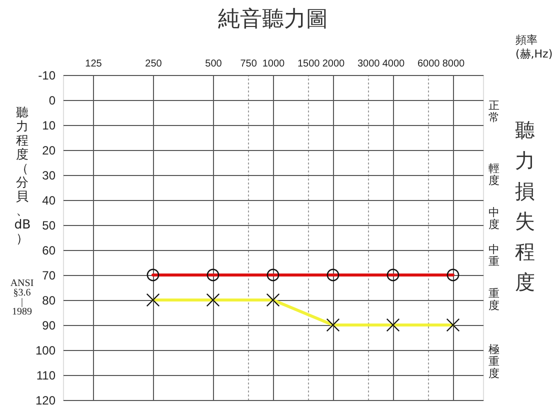 This screenshot has width=553, height=413. What do you see at coordinates (45, 401) in the screenshot?
I see `y-tick-label: 120` at bounding box center [45, 401].